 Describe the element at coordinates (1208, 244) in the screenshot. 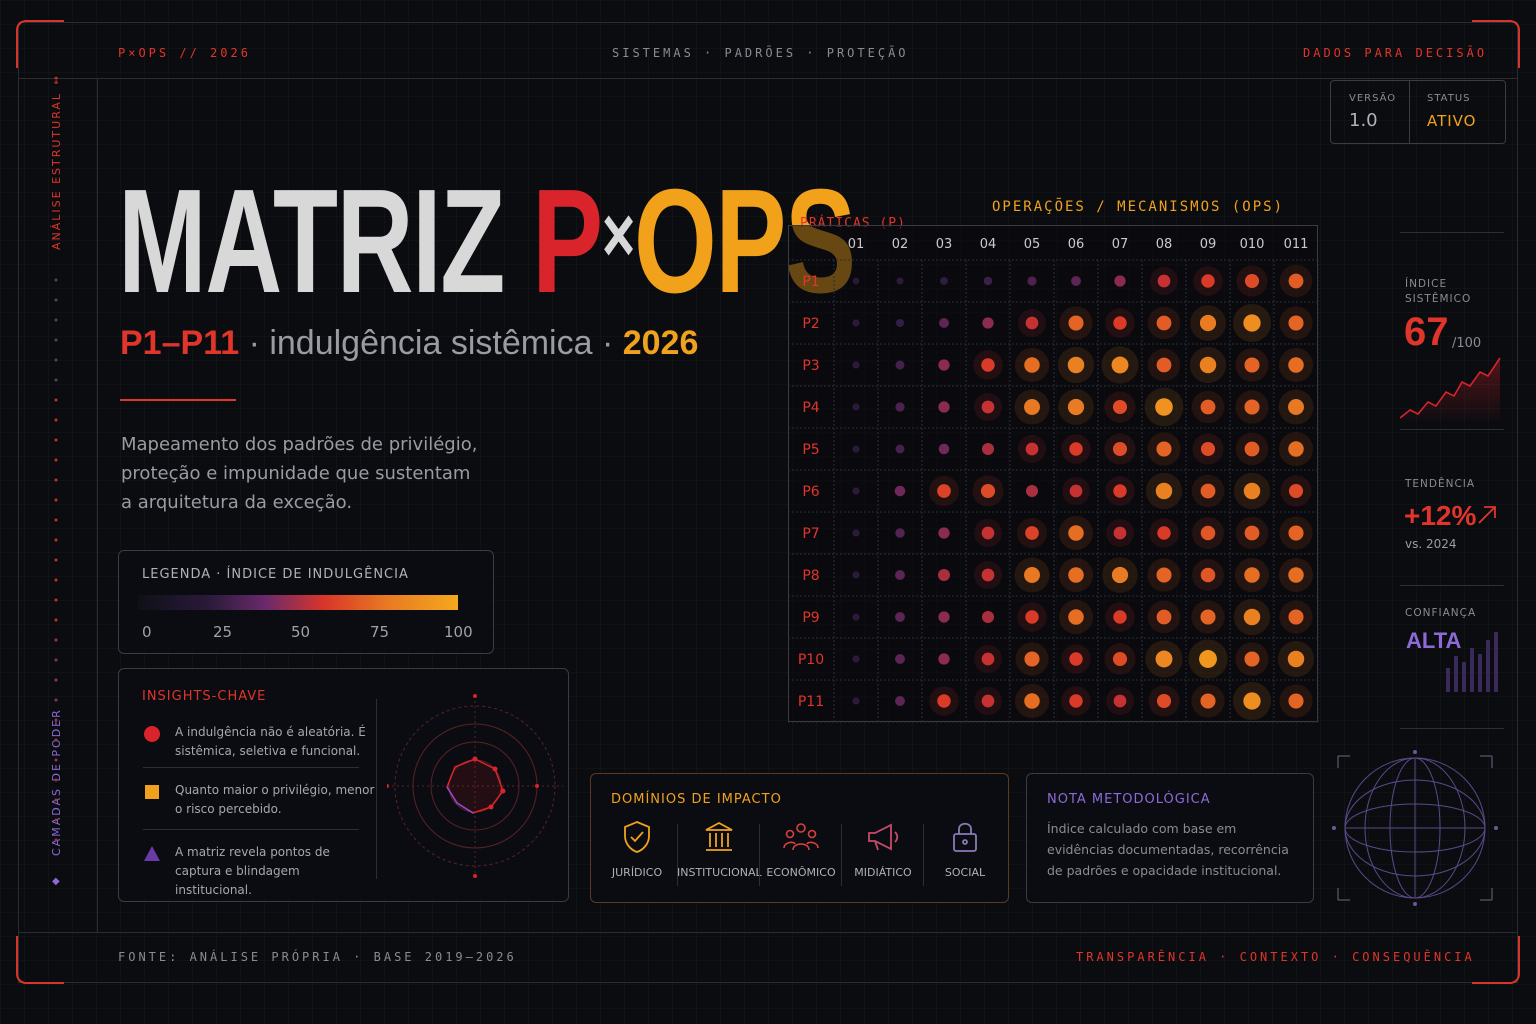

I see `matrix-column-label: 09` at that location.